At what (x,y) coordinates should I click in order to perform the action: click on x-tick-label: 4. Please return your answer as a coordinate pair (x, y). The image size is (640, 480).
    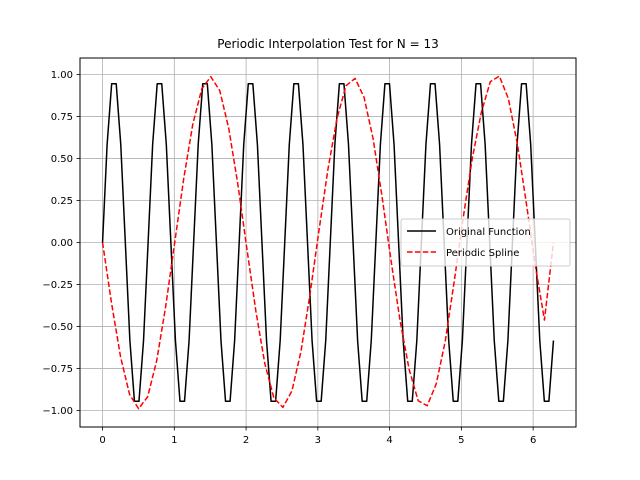
    Looking at the image, I should click on (389, 440).